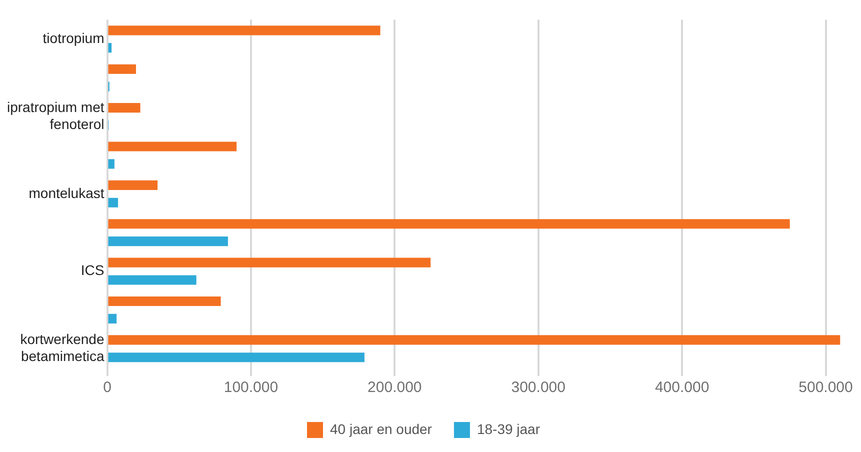 The width and height of the screenshot is (861, 452). I want to click on x-tick-label: 0, so click(107, 387).